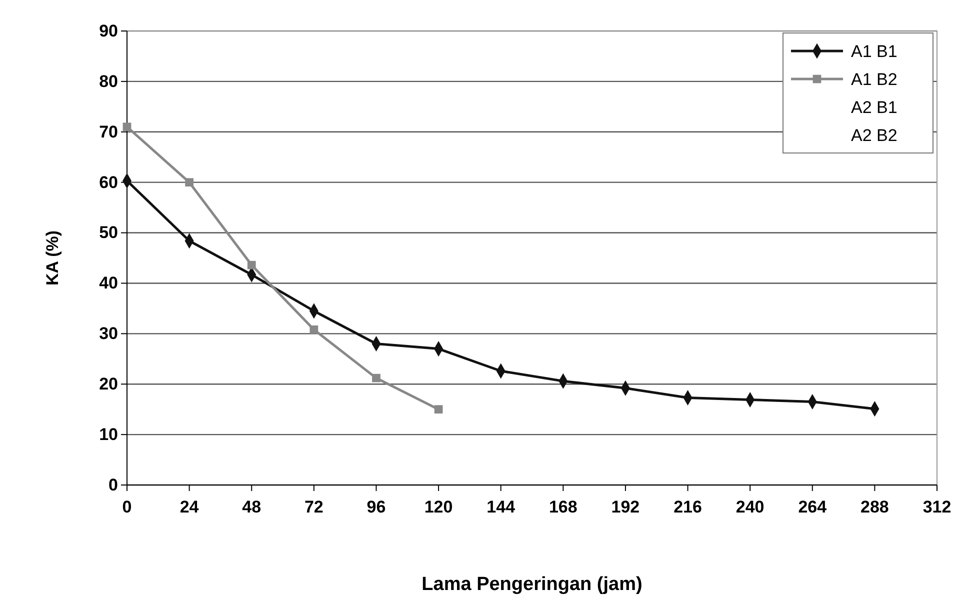 This screenshot has height=614, width=956. Describe the element at coordinates (108, 182) in the screenshot. I see `y-tick-label: 60` at that location.